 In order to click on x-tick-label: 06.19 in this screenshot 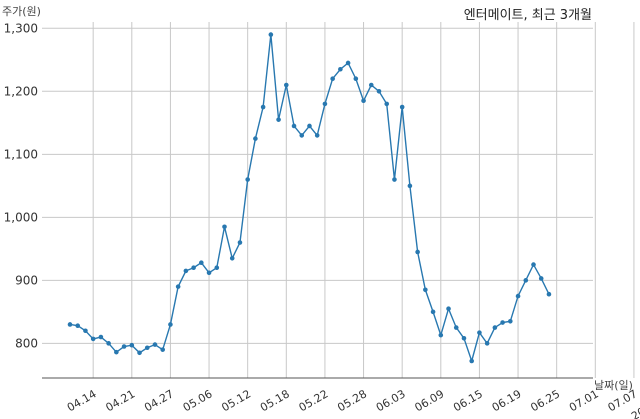, I will do `click(507, 400)`.